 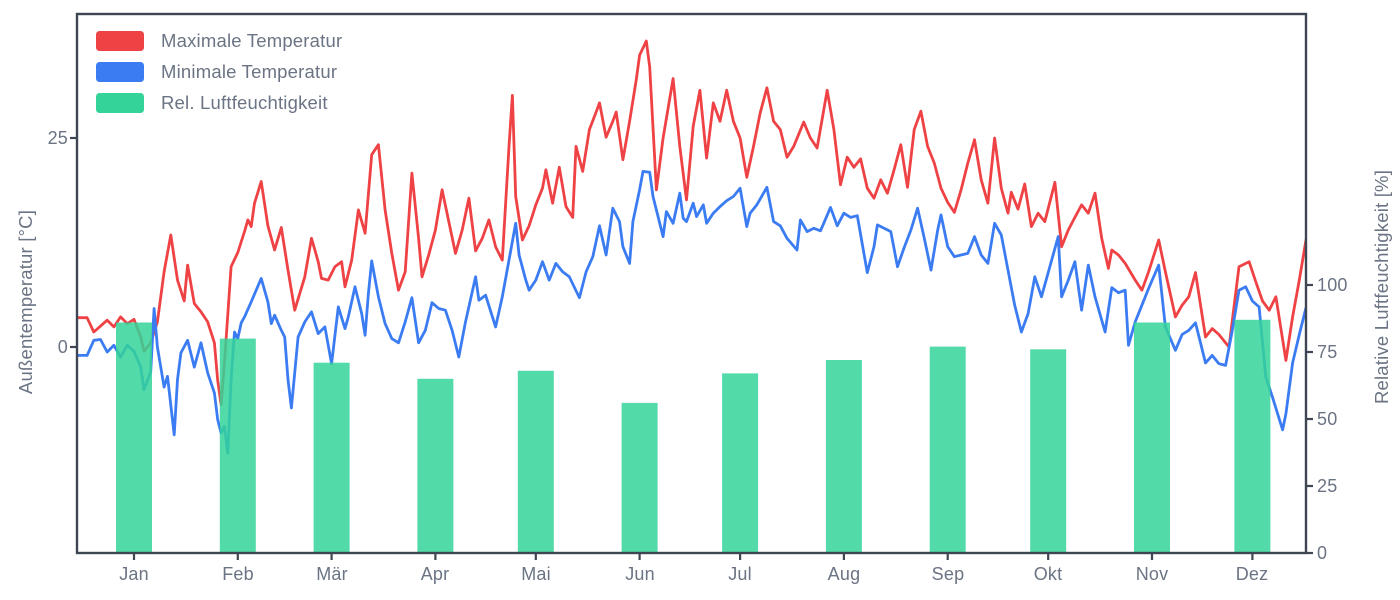 I want to click on legend-item-min-temp: Minimale Temperatur, so click(x=219, y=71).